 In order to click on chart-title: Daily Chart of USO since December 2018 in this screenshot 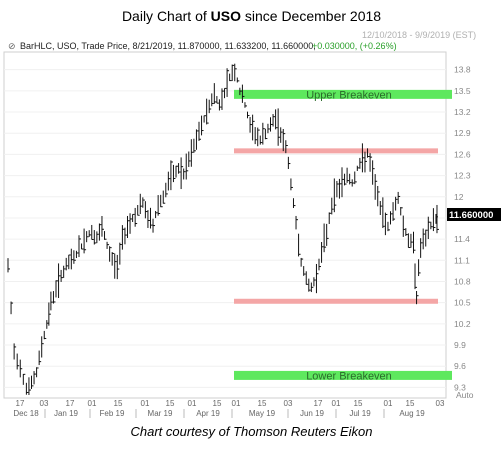, I will do `click(251, 16)`.